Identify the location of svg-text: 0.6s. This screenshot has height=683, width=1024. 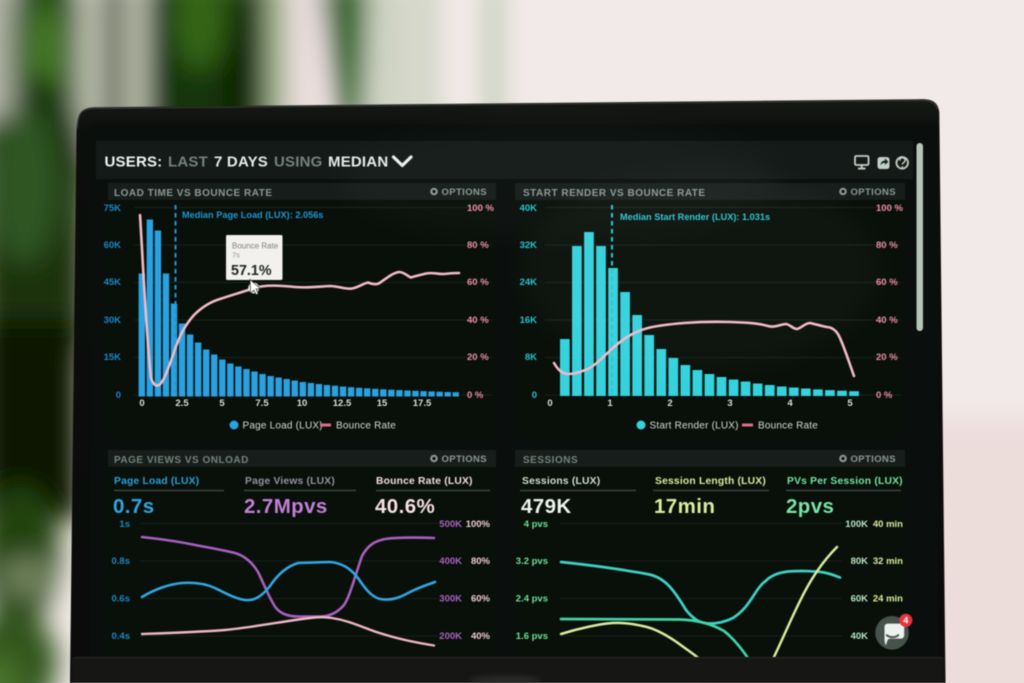
(121, 599).